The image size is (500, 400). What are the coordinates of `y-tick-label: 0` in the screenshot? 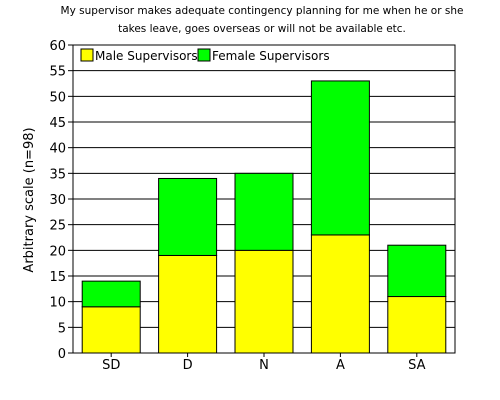 It's located at (62, 354).